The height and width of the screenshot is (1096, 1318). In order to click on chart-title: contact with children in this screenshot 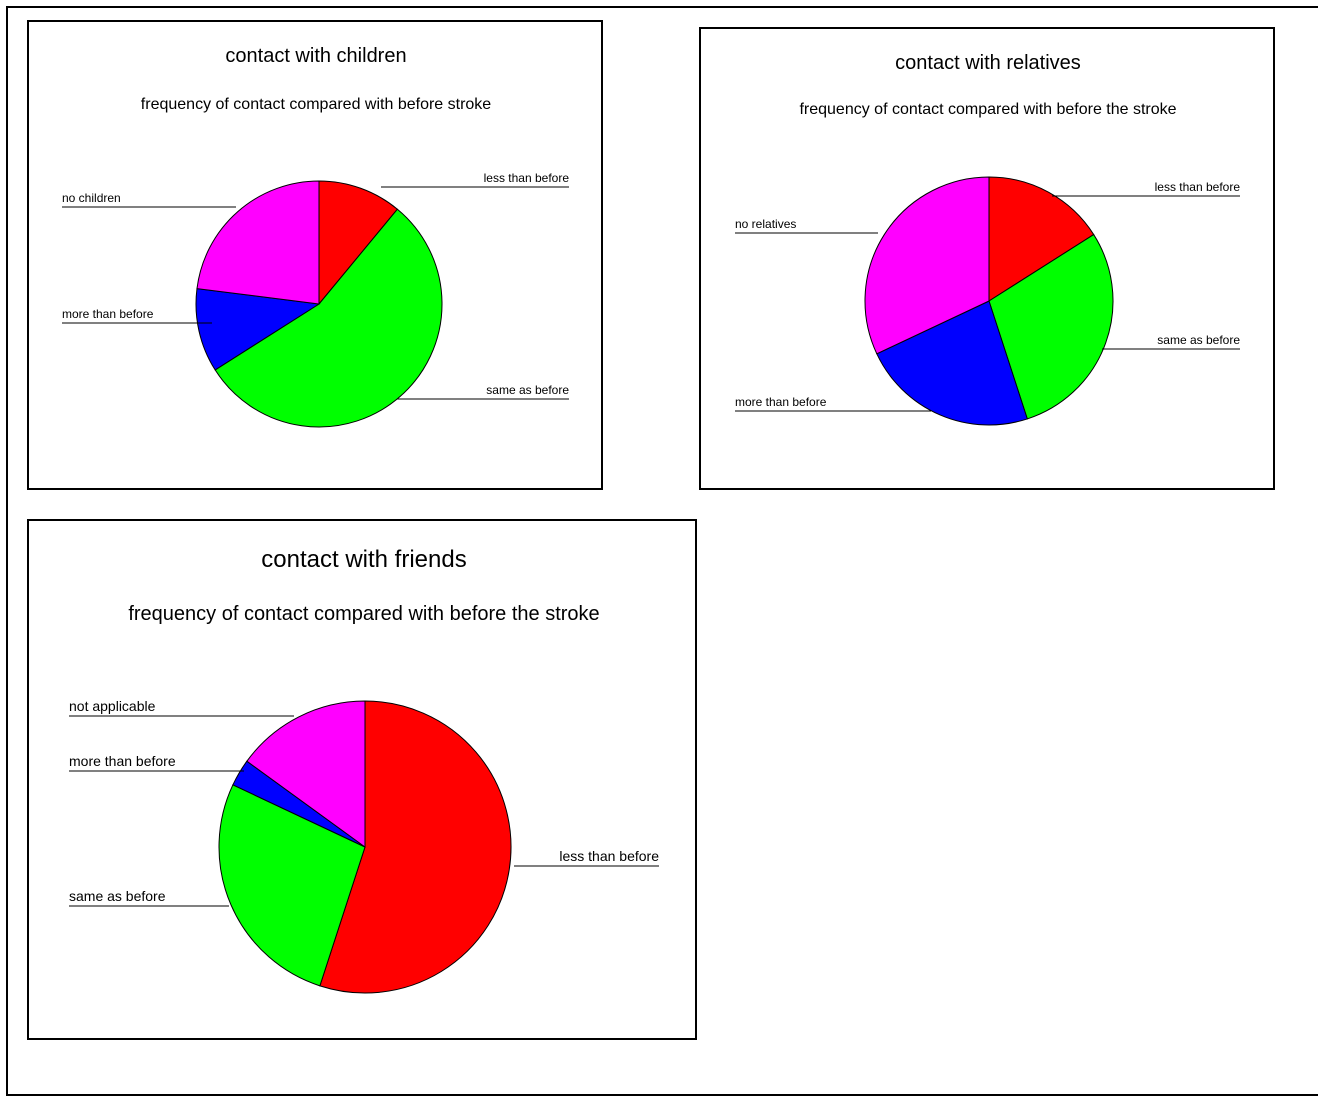, I will do `click(315, 56)`.